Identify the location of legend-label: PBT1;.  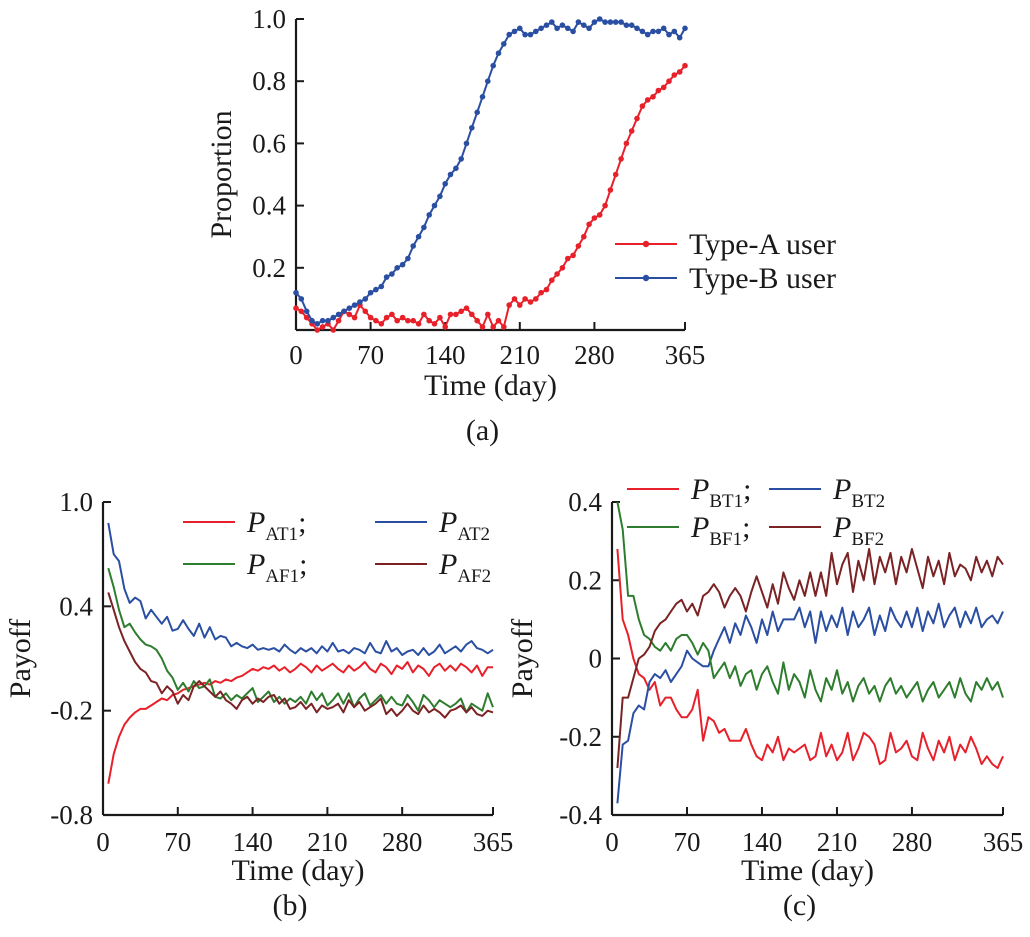
(720, 492).